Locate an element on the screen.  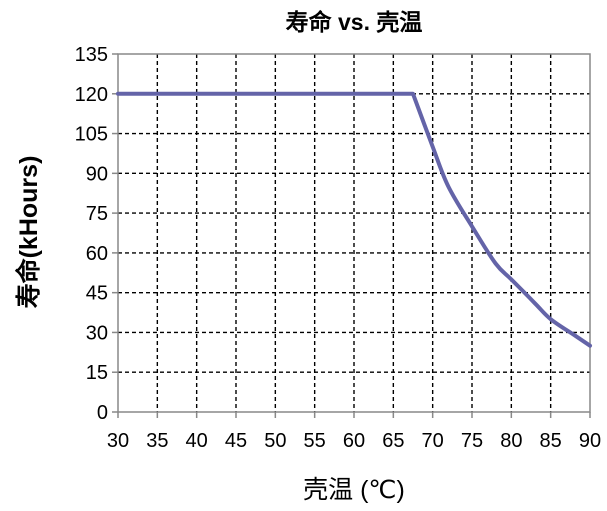
y-tick-labels: 0 15 30 45 60 75 90 105 120 135 is located at coordinates (91, 234).